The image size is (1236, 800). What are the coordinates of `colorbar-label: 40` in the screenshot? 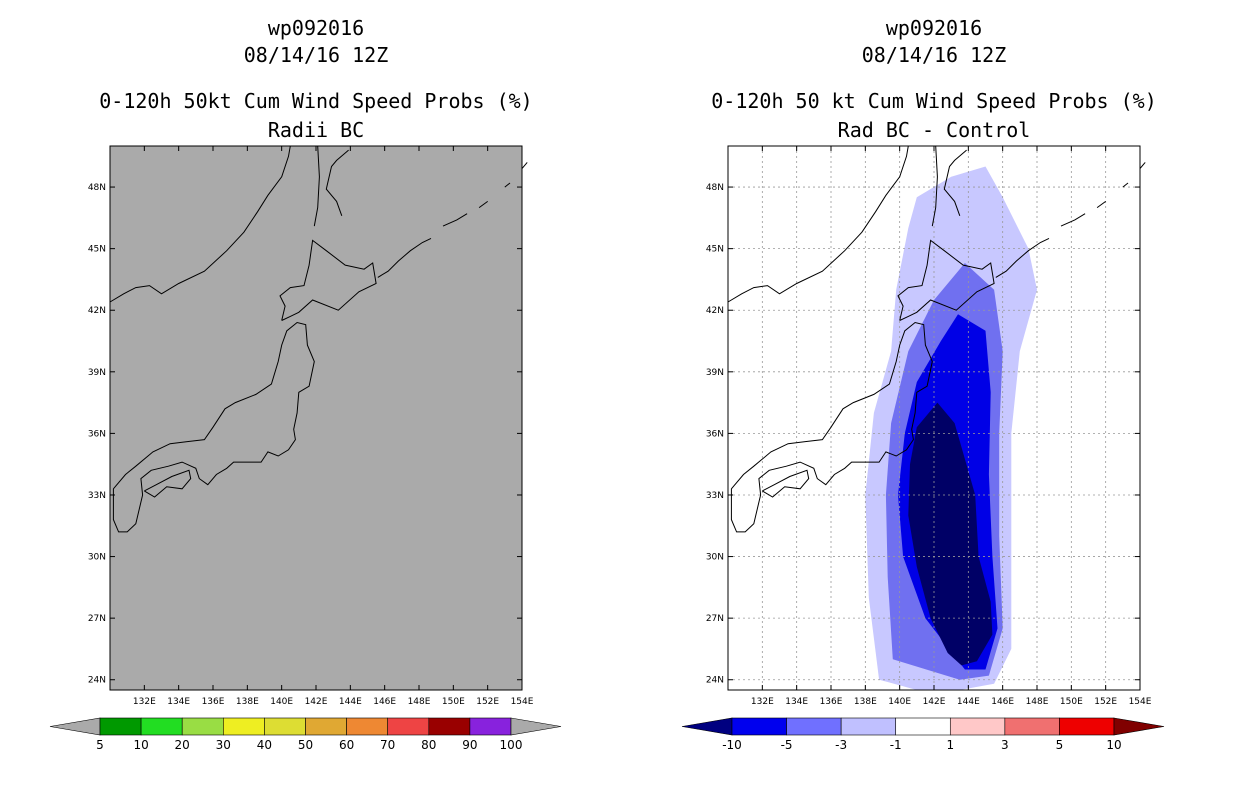 It's located at (264, 745).